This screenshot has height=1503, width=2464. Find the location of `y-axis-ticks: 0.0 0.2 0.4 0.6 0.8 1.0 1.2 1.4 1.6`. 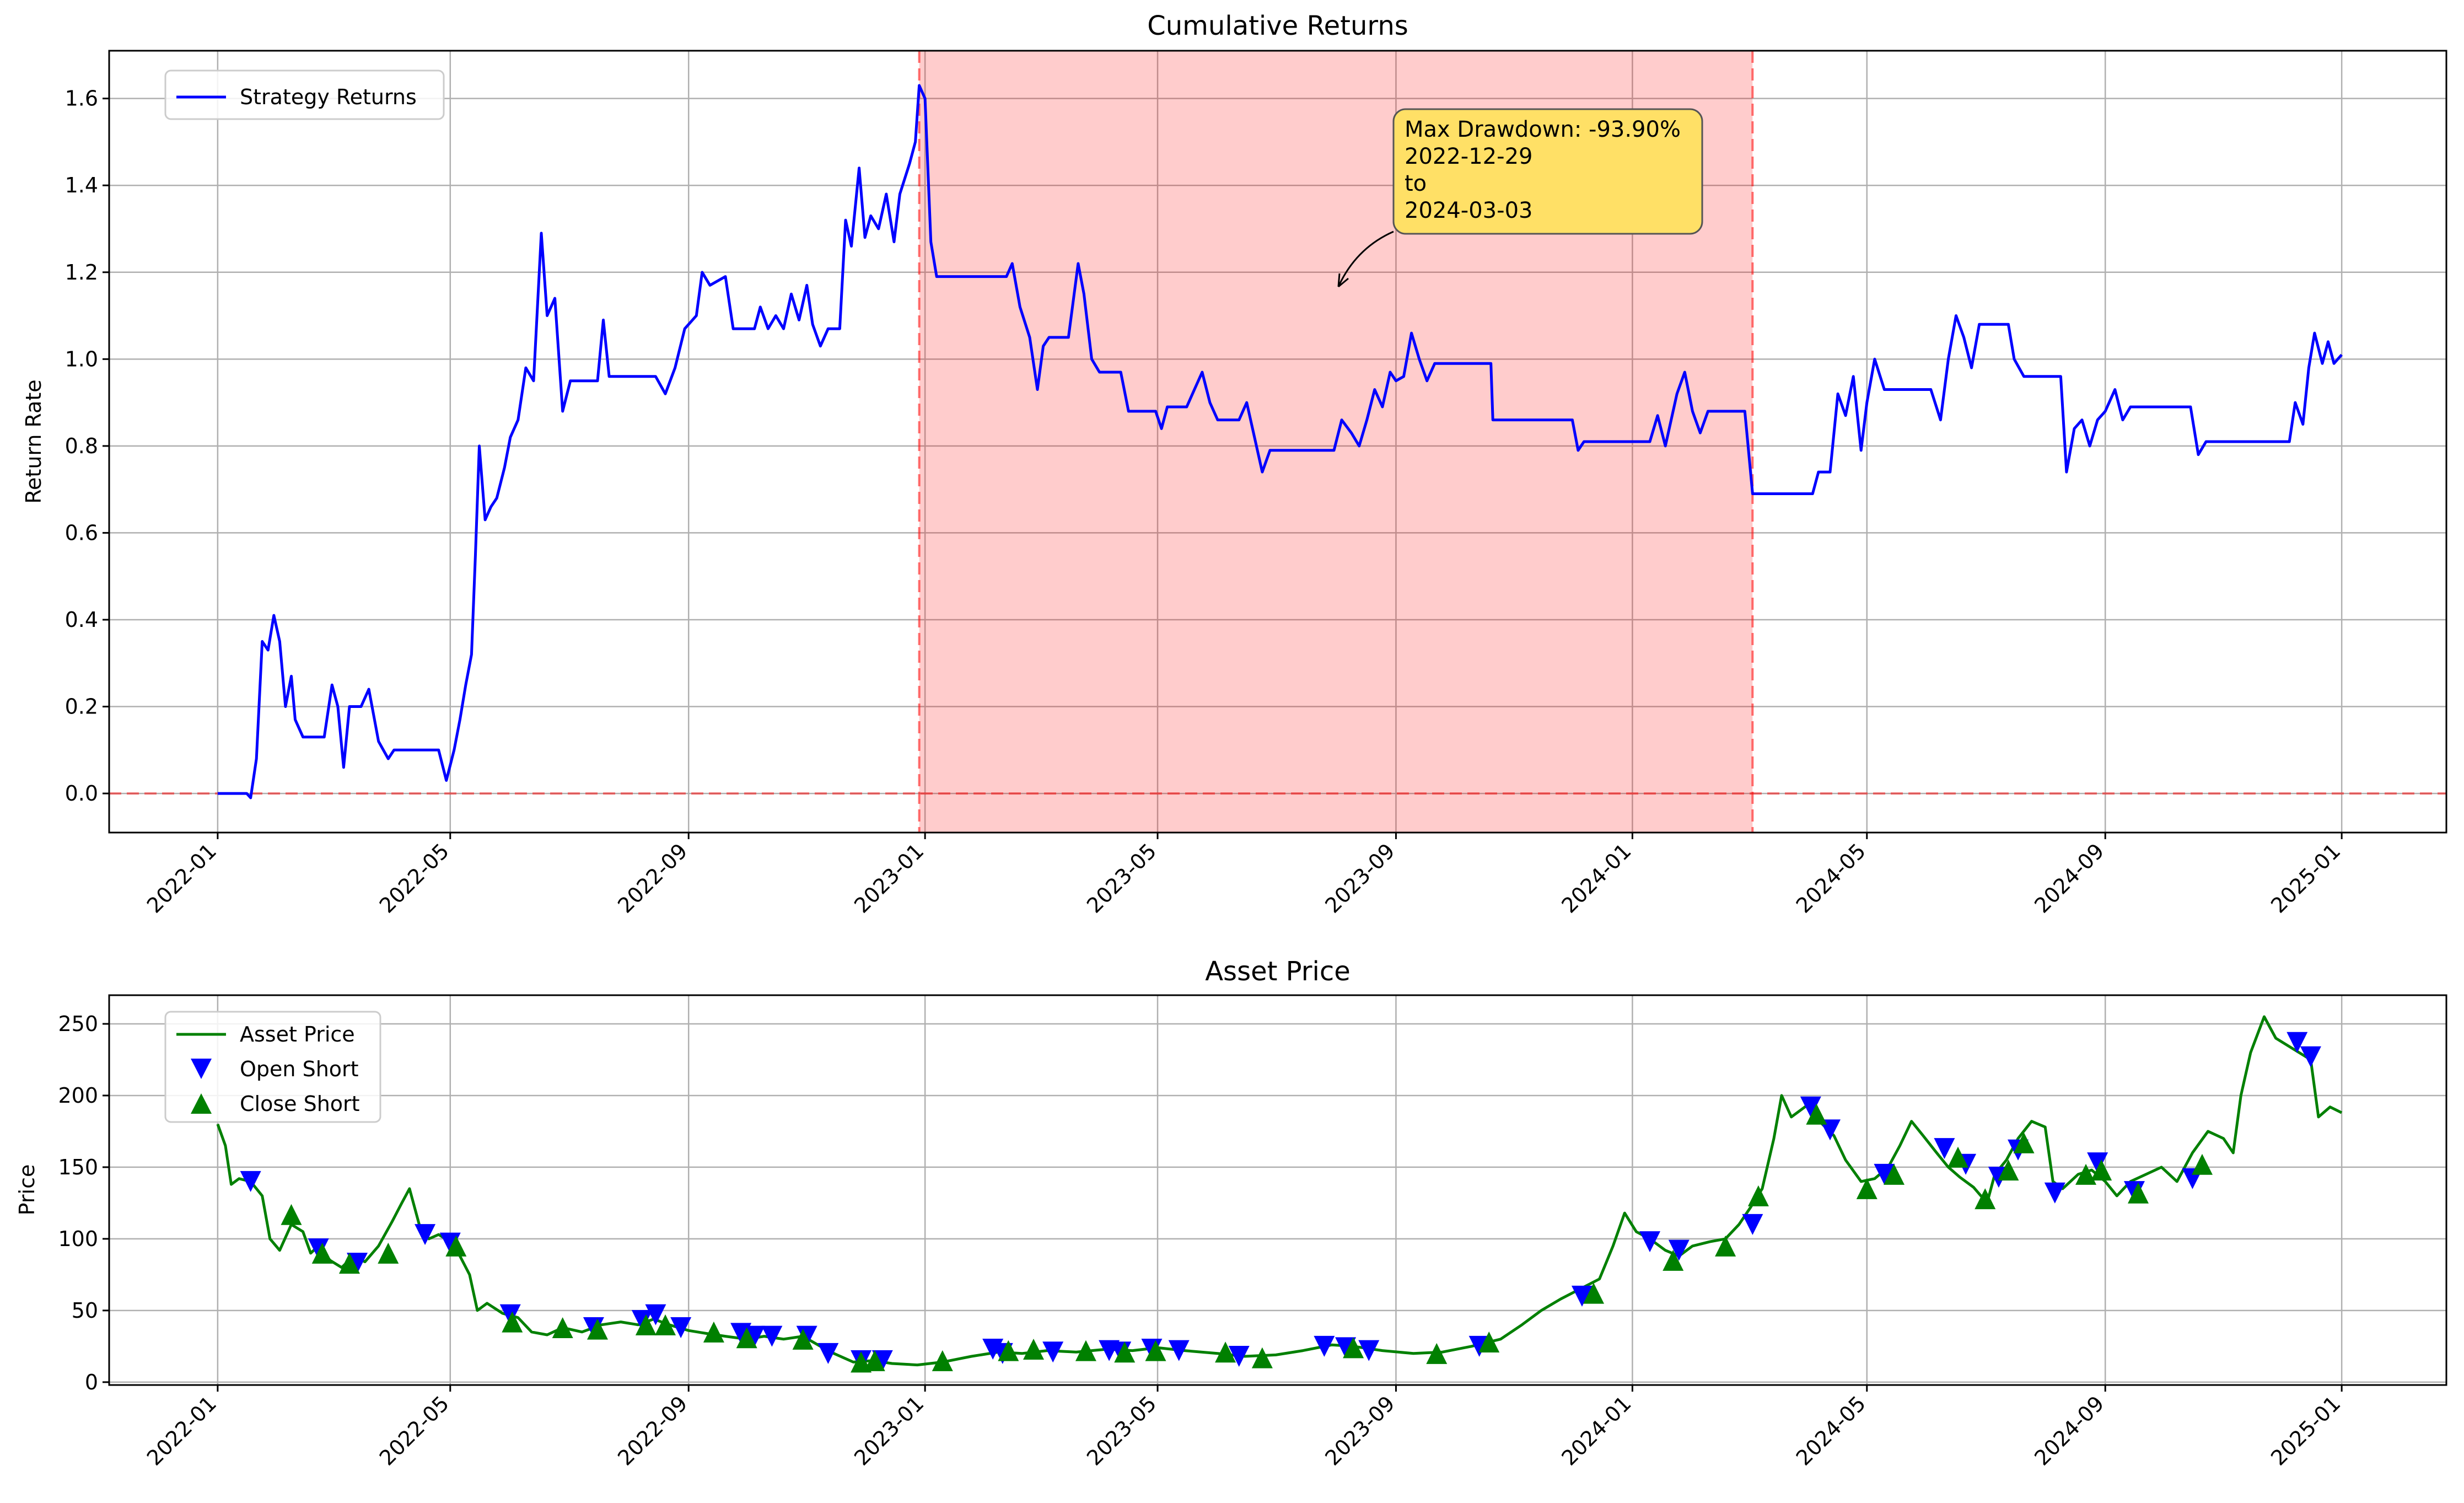

y-axis-ticks: 0.0 0.2 0.4 0.6 0.8 1.0 1.2 1.4 1.6 is located at coordinates (87, 446).